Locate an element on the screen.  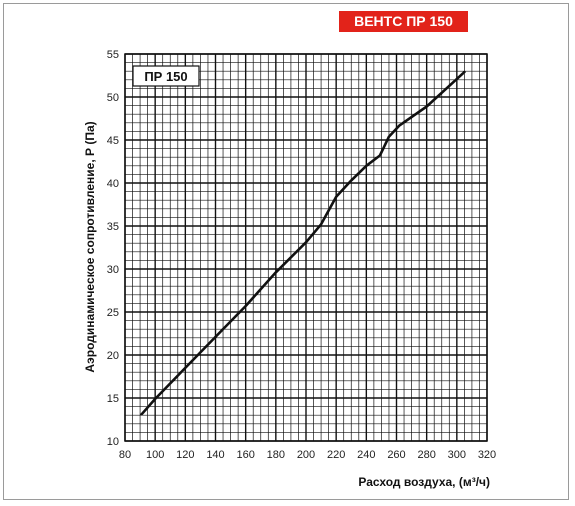
x-tick-label: 80 is located at coordinates (125, 455).